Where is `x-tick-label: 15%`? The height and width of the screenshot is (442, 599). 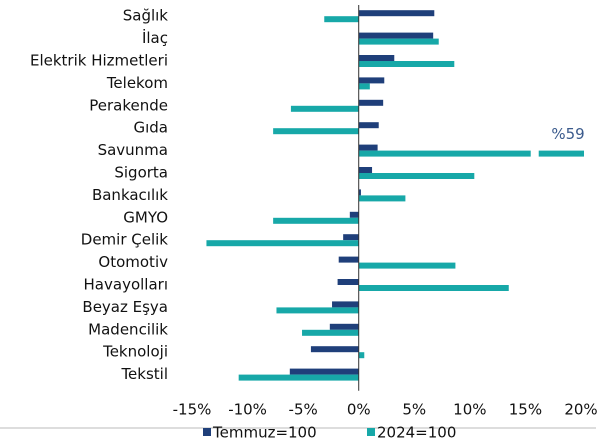 x-tick-label: 15% is located at coordinates (525, 410).